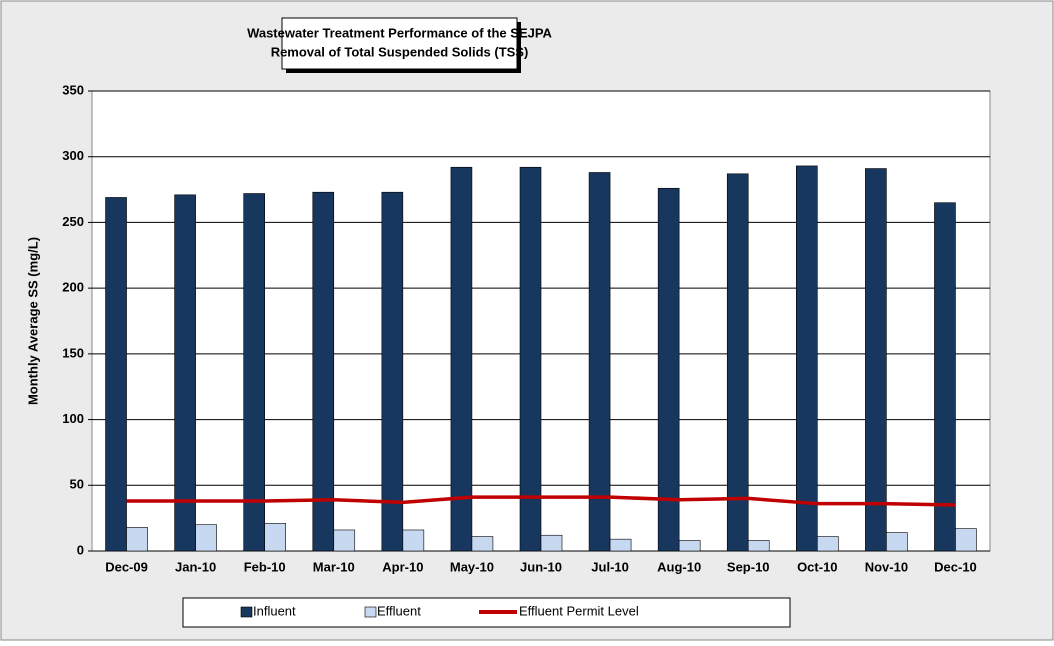 The width and height of the screenshot is (1054, 646). I want to click on y-tick-label: 0, so click(80, 549).